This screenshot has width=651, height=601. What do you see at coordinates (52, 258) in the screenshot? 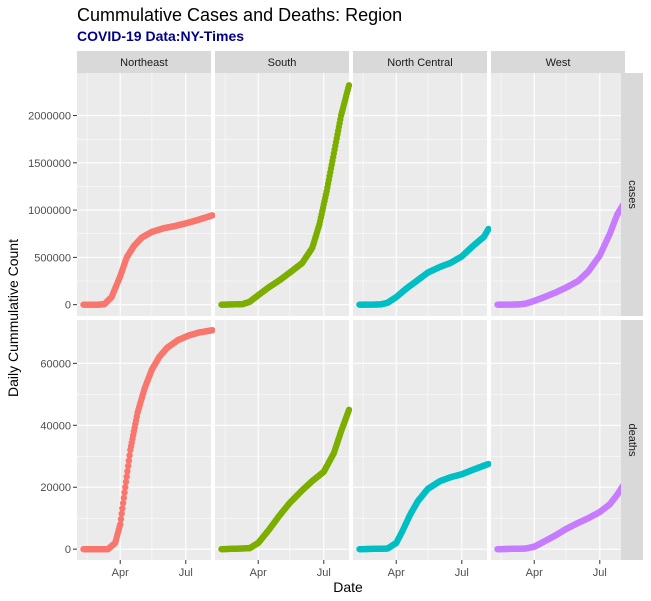
I see `y-tick-label: 500000` at bounding box center [52, 258].